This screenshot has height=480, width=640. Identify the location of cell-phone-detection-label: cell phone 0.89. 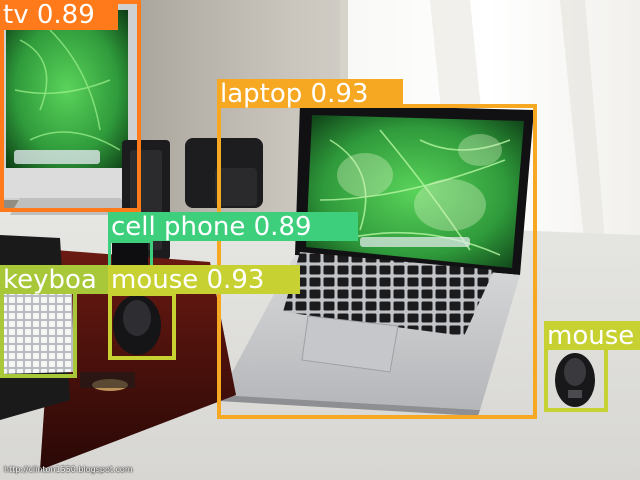
(233, 226).